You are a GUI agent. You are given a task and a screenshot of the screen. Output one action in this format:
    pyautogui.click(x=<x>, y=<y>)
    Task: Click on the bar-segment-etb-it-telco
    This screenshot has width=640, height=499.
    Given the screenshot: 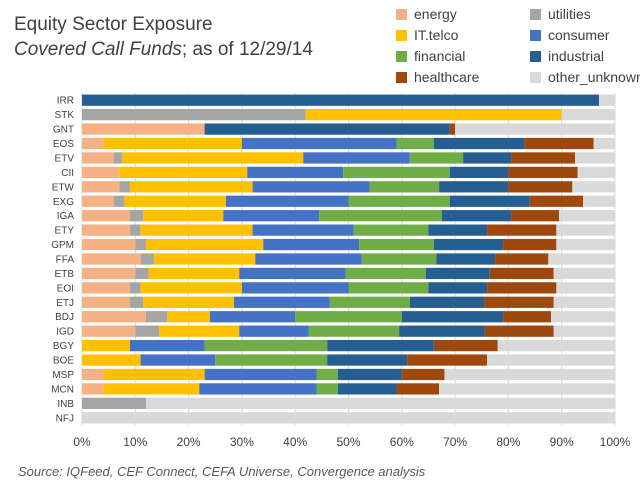 What is the action you would take?
    pyautogui.click(x=194, y=273)
    